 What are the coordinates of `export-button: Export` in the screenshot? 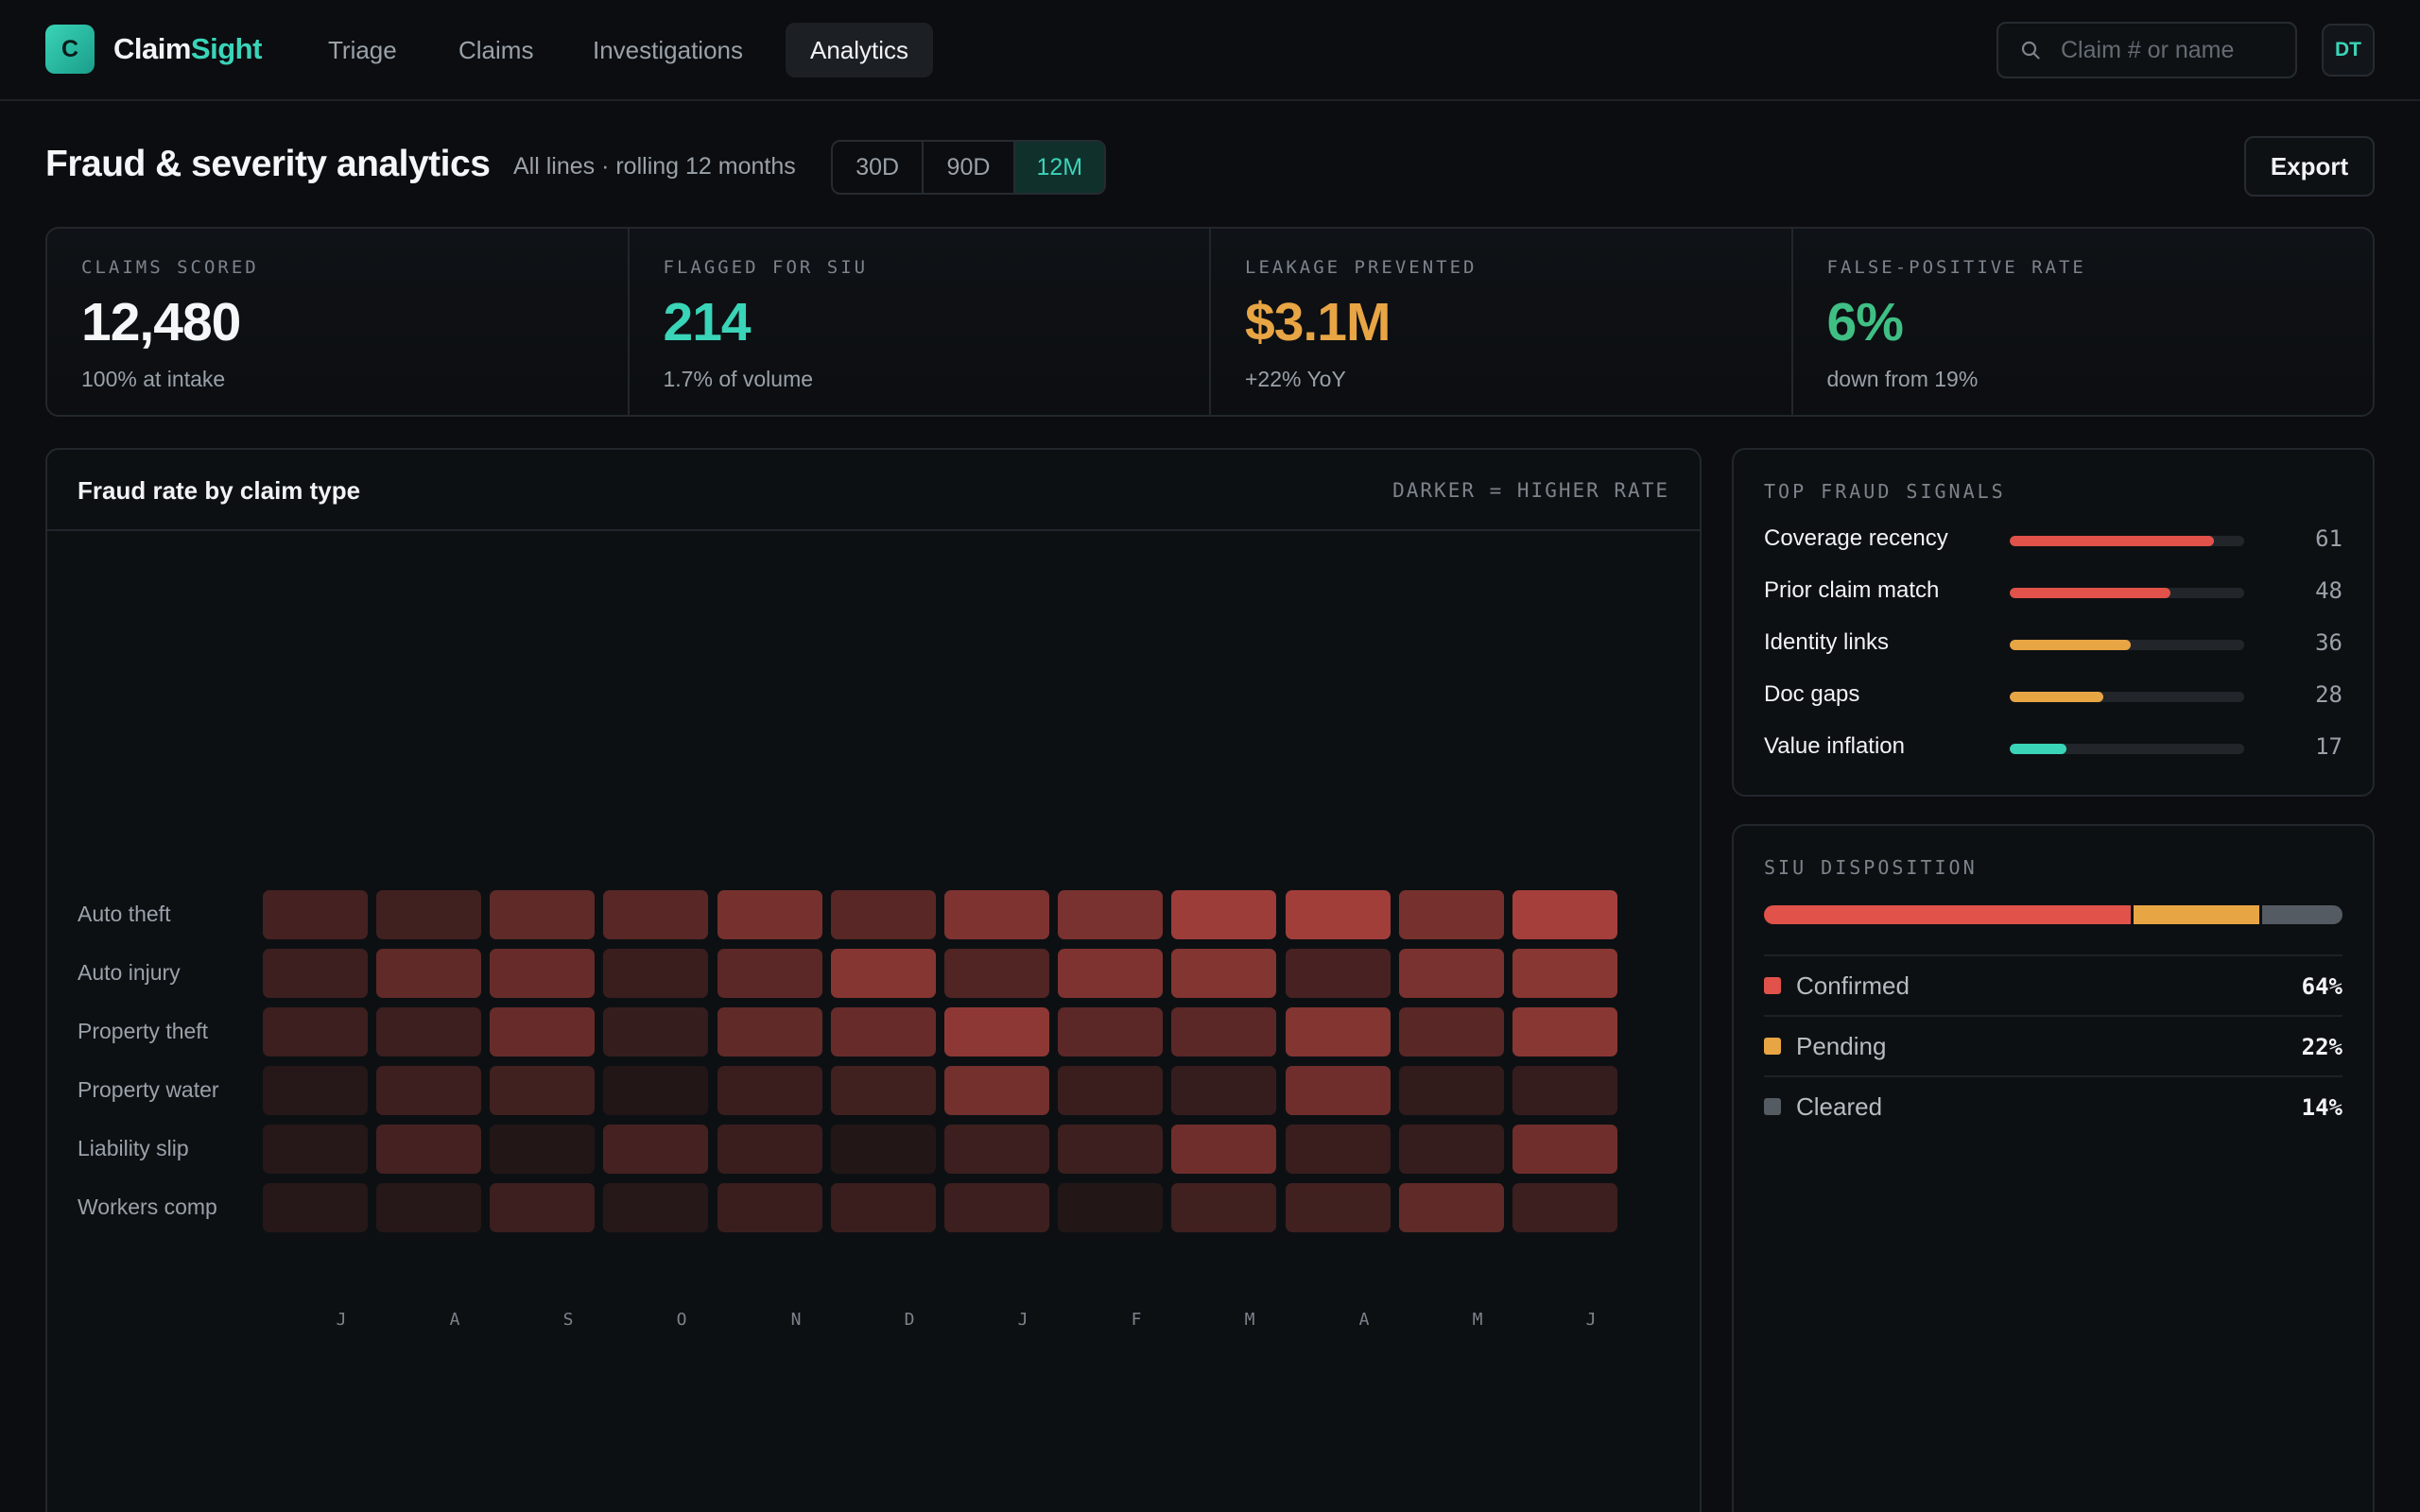 It's located at (2309, 166).